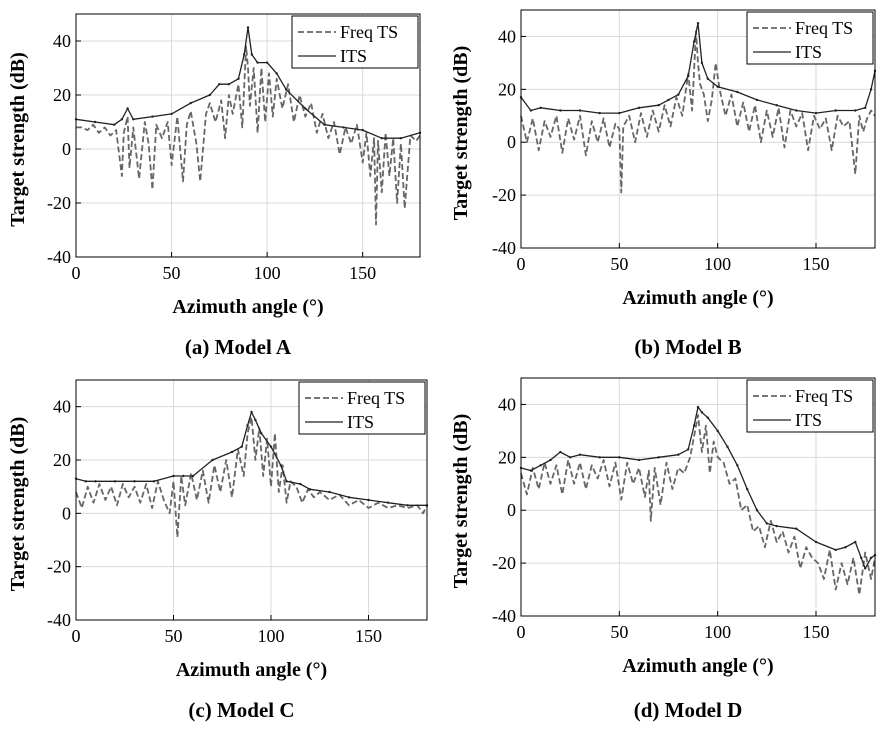 This screenshot has height=730, width=883. Describe the element at coordinates (241, 710) in the screenshot. I see `panel-caption: (c) Model C` at that location.